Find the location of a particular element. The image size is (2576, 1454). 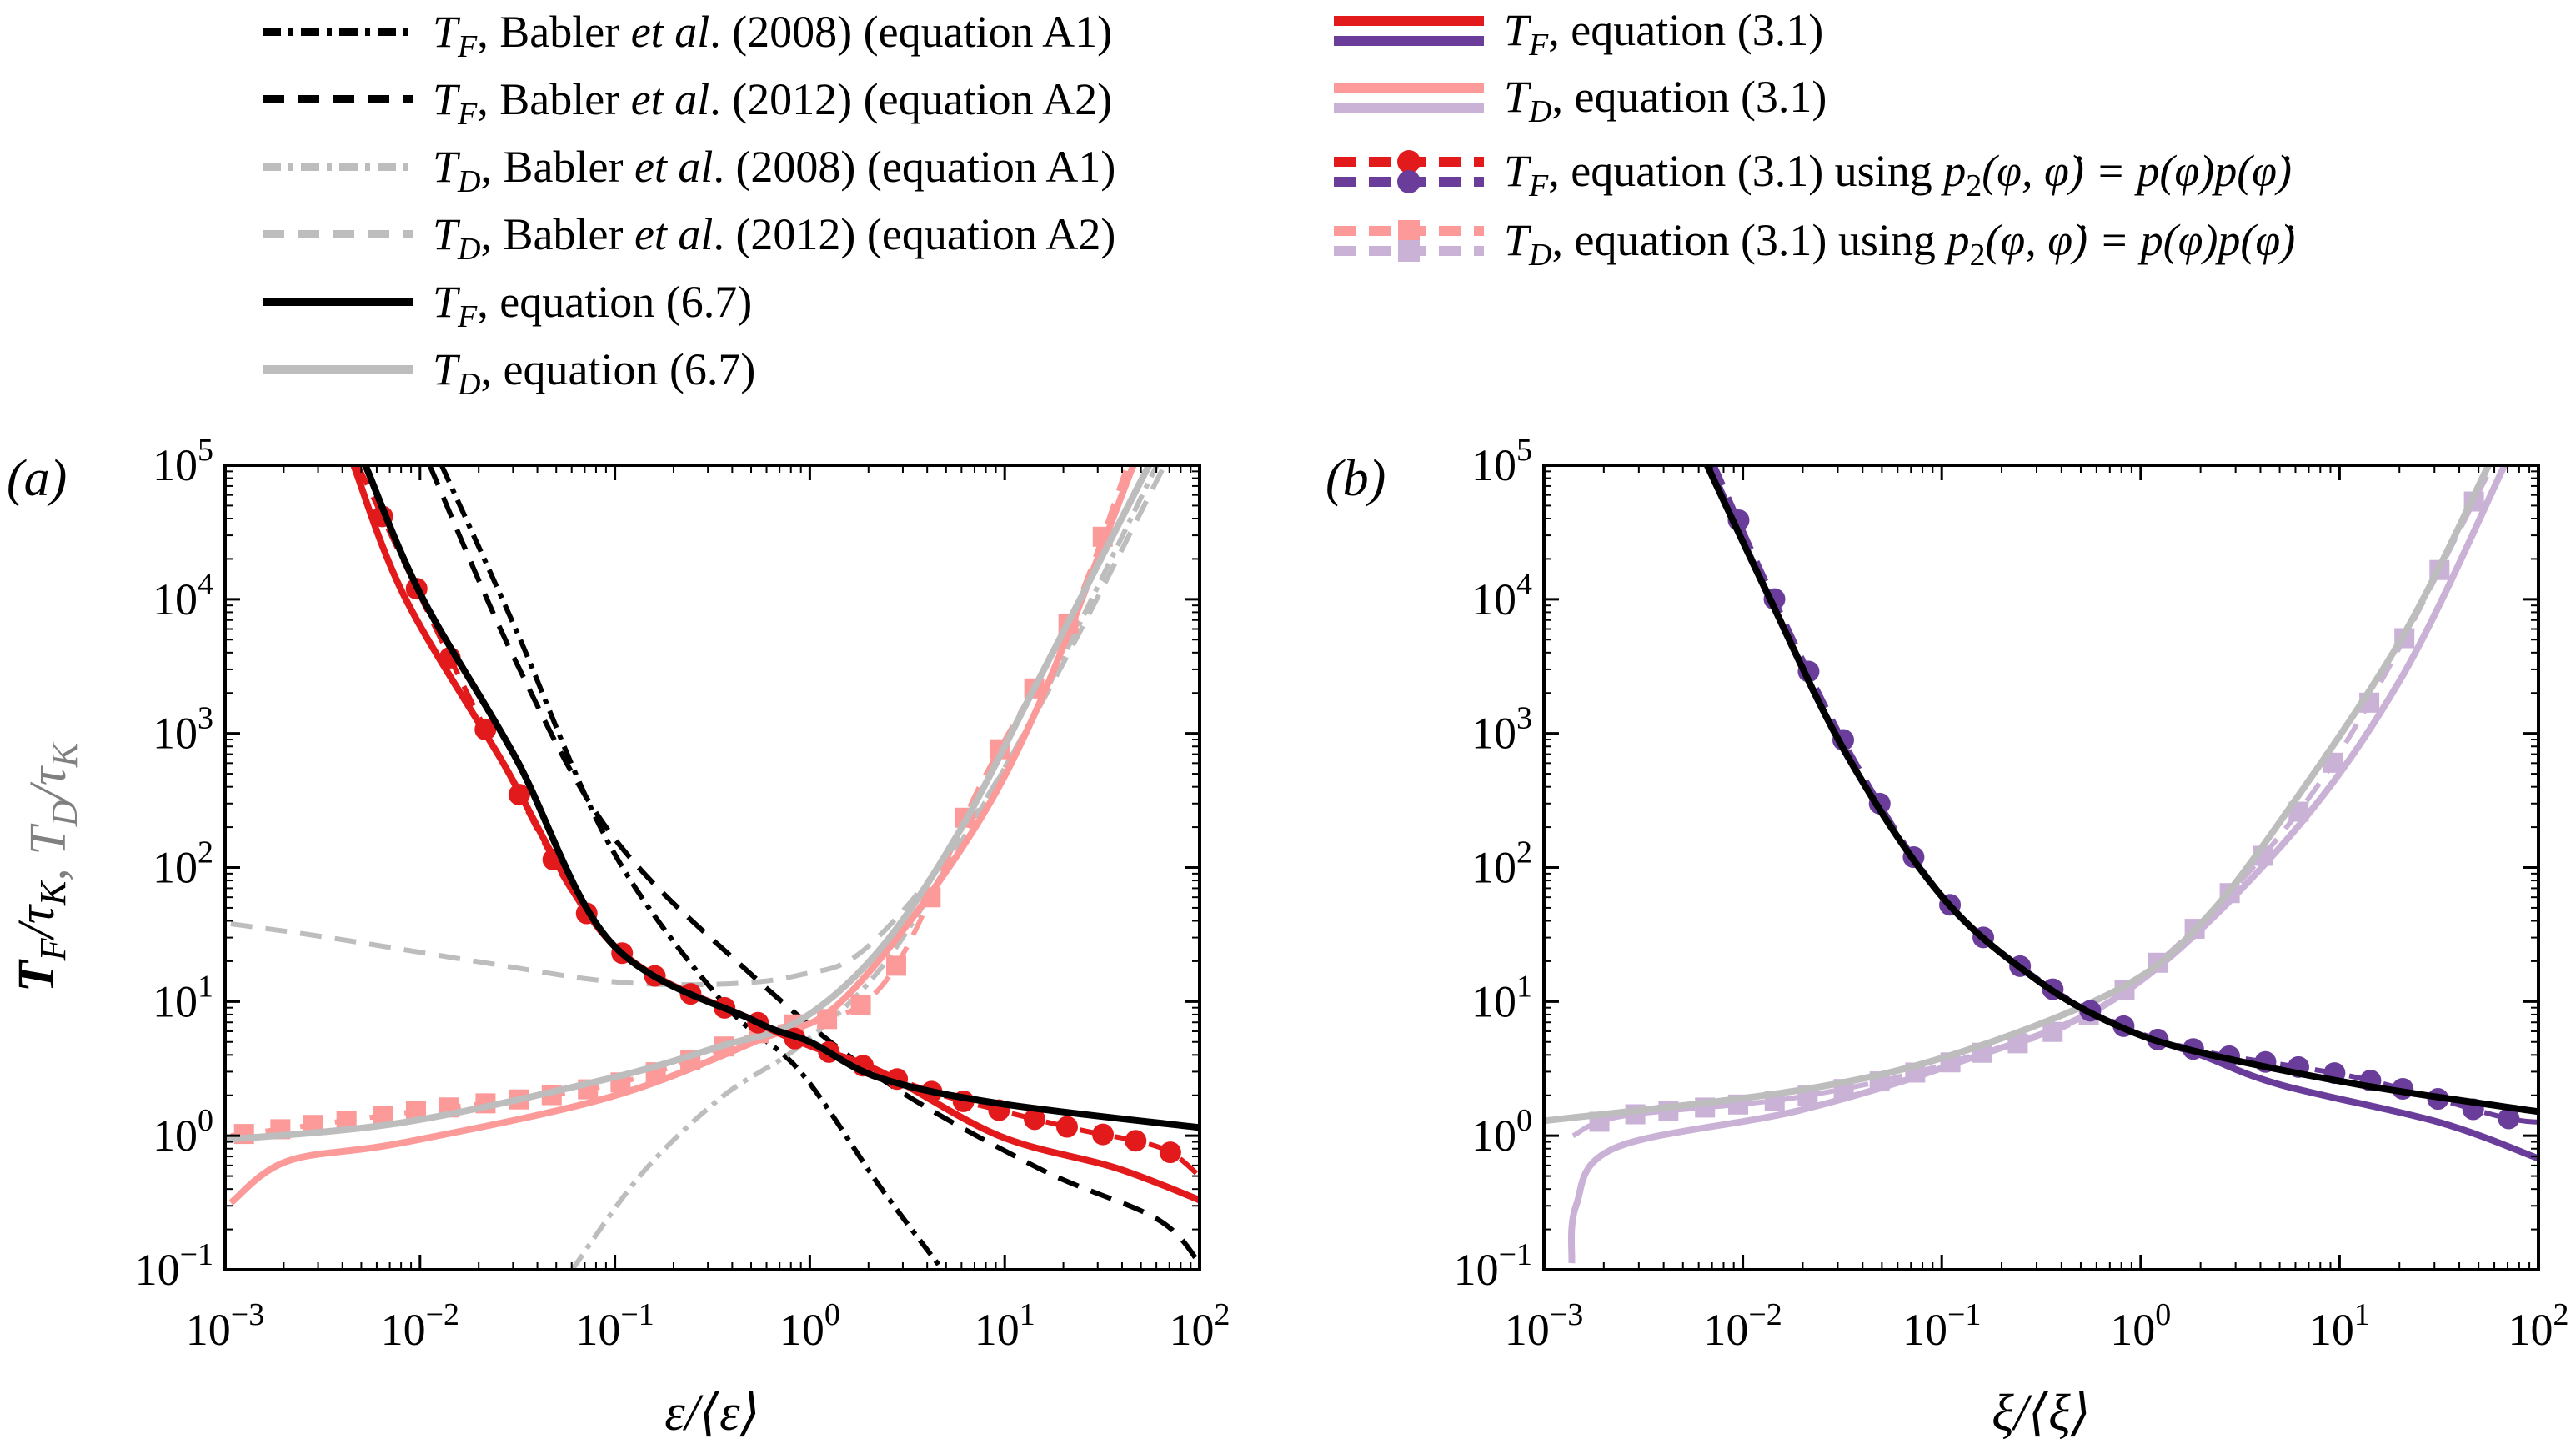

legend-marker-square is located at coordinates (1409, 231).